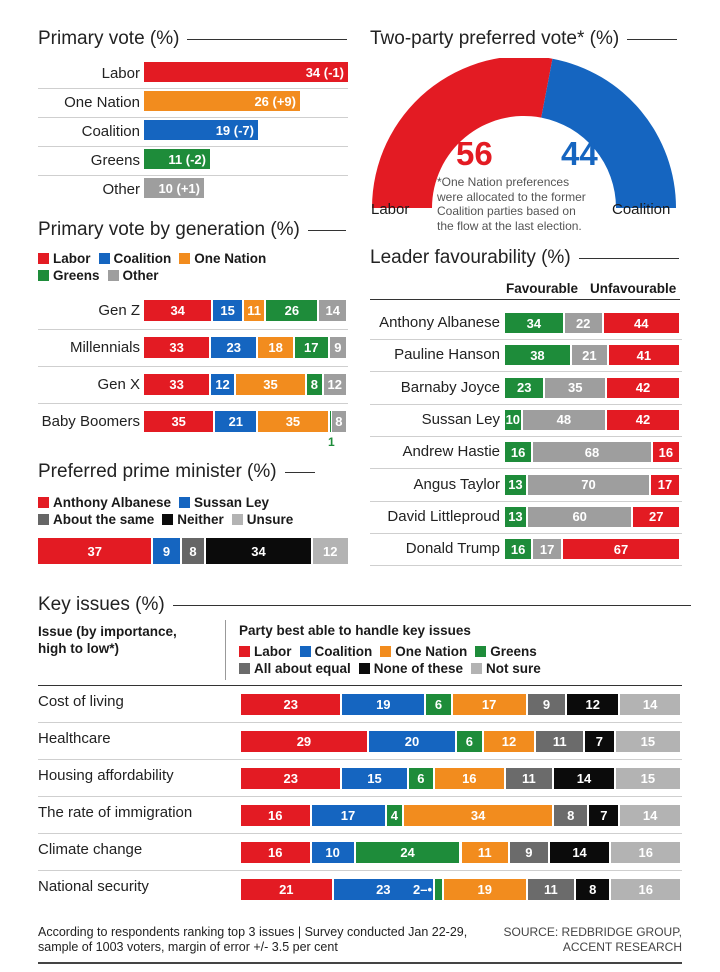 The width and height of the screenshot is (720, 972). I want to click on ppm-legend-item: Anthony Albanese, so click(104, 502).